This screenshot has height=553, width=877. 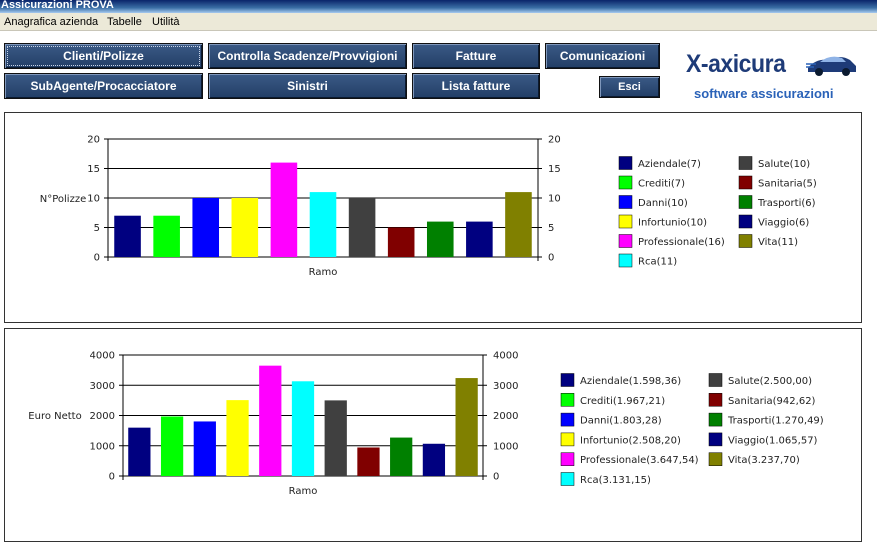 What do you see at coordinates (775, 421) in the screenshot?
I see `legend-item: Trasporti(1.270,49)` at bounding box center [775, 421].